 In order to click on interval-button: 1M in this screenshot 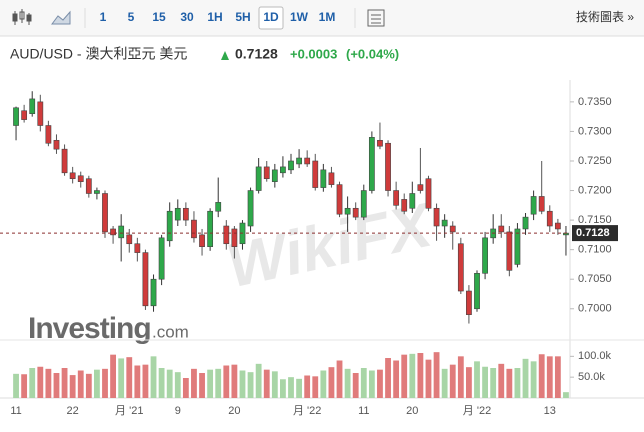, I will do `click(327, 17)`.